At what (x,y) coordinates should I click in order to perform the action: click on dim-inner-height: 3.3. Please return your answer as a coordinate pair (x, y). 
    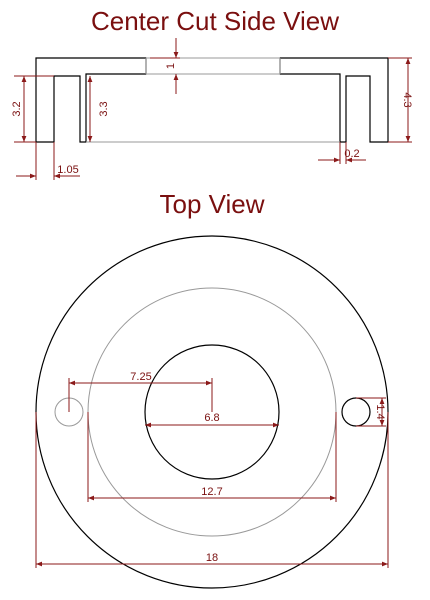
    Looking at the image, I should click on (104, 108).